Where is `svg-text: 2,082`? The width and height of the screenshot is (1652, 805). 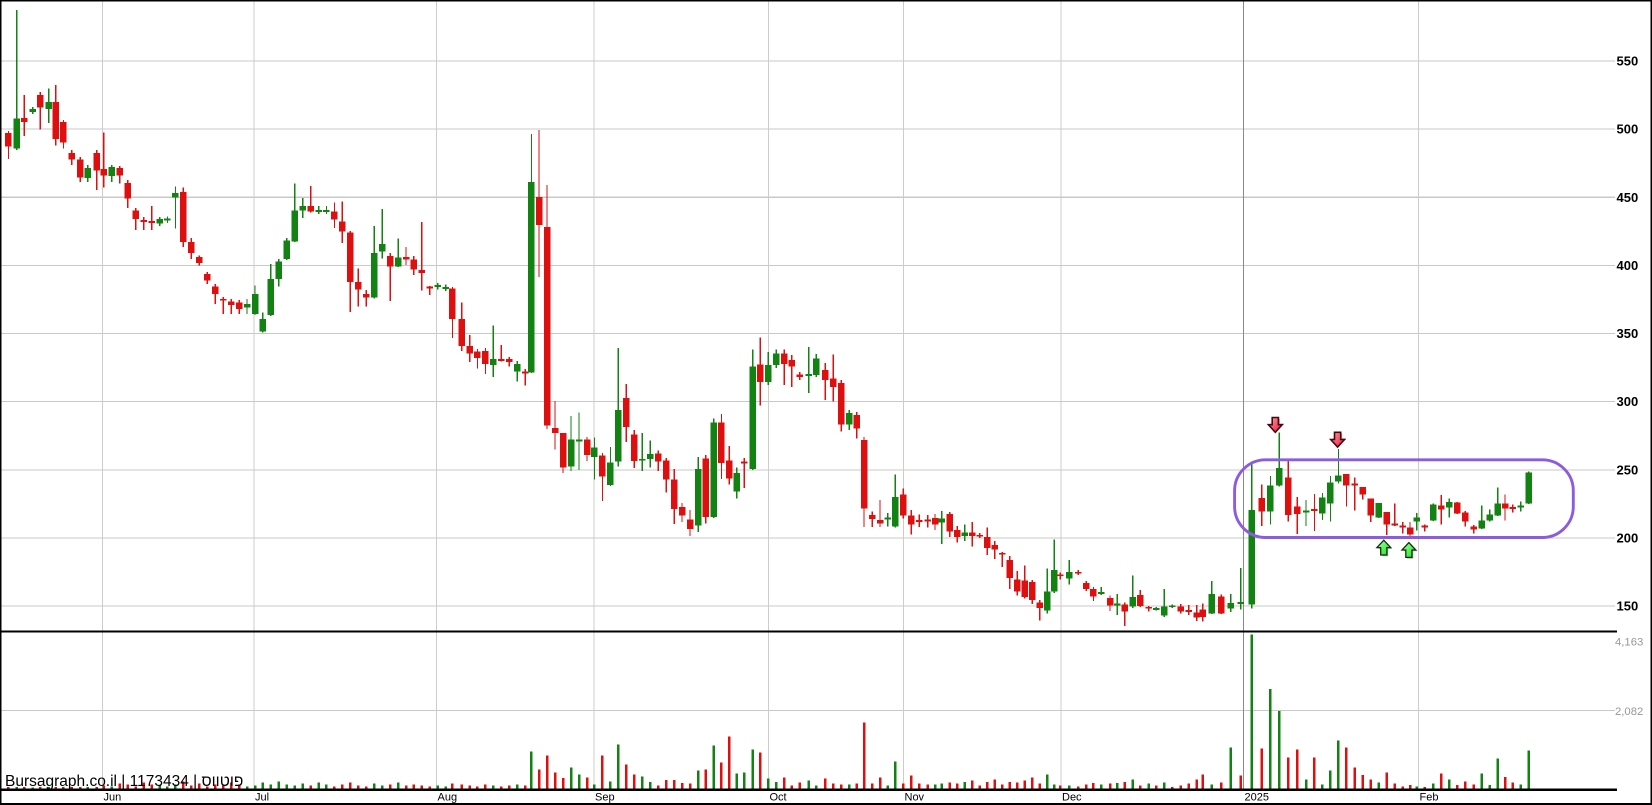
svg-text: 2,082 is located at coordinates (1629, 712).